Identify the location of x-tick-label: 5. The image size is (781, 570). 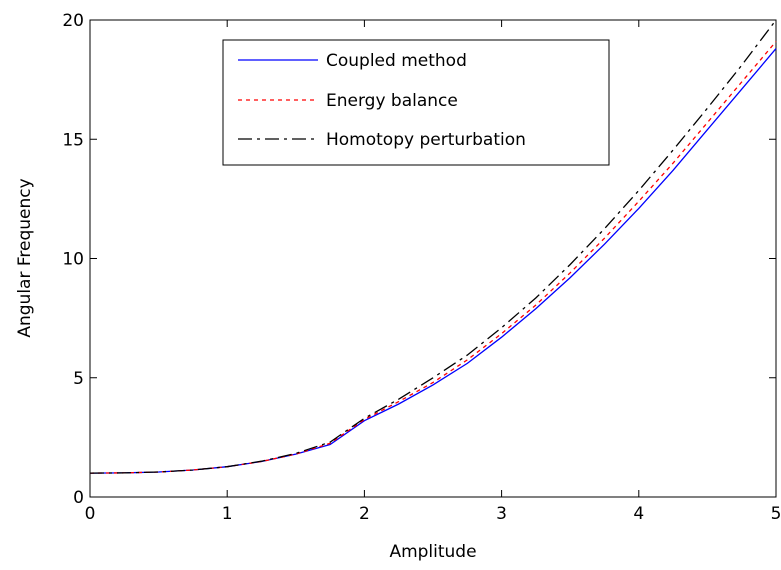
(776, 514).